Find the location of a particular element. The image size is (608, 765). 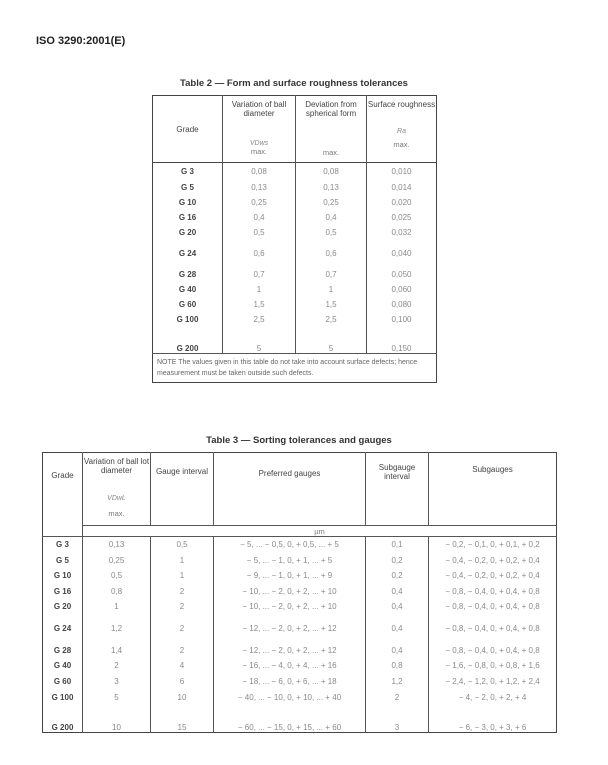

value-cell: 1,5 is located at coordinates (331, 304).